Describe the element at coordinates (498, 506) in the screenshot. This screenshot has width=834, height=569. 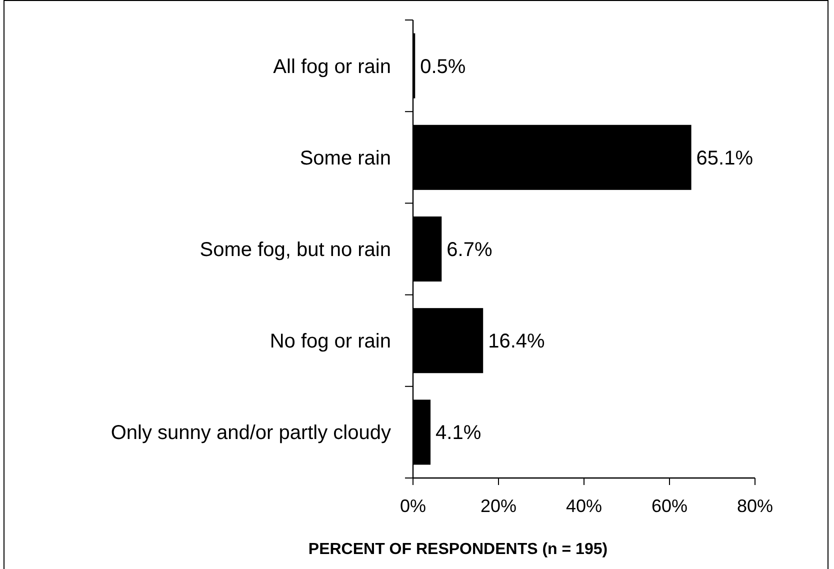
I see `x-tick-label: 20%` at that location.